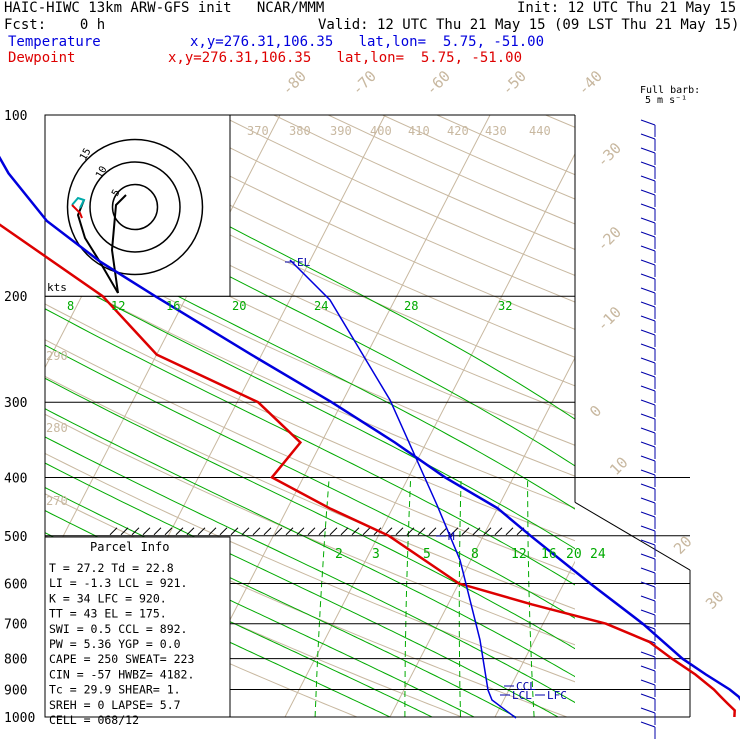 The image size is (740, 740). I want to click on mixing-ratio-label: 24, so click(598, 554).